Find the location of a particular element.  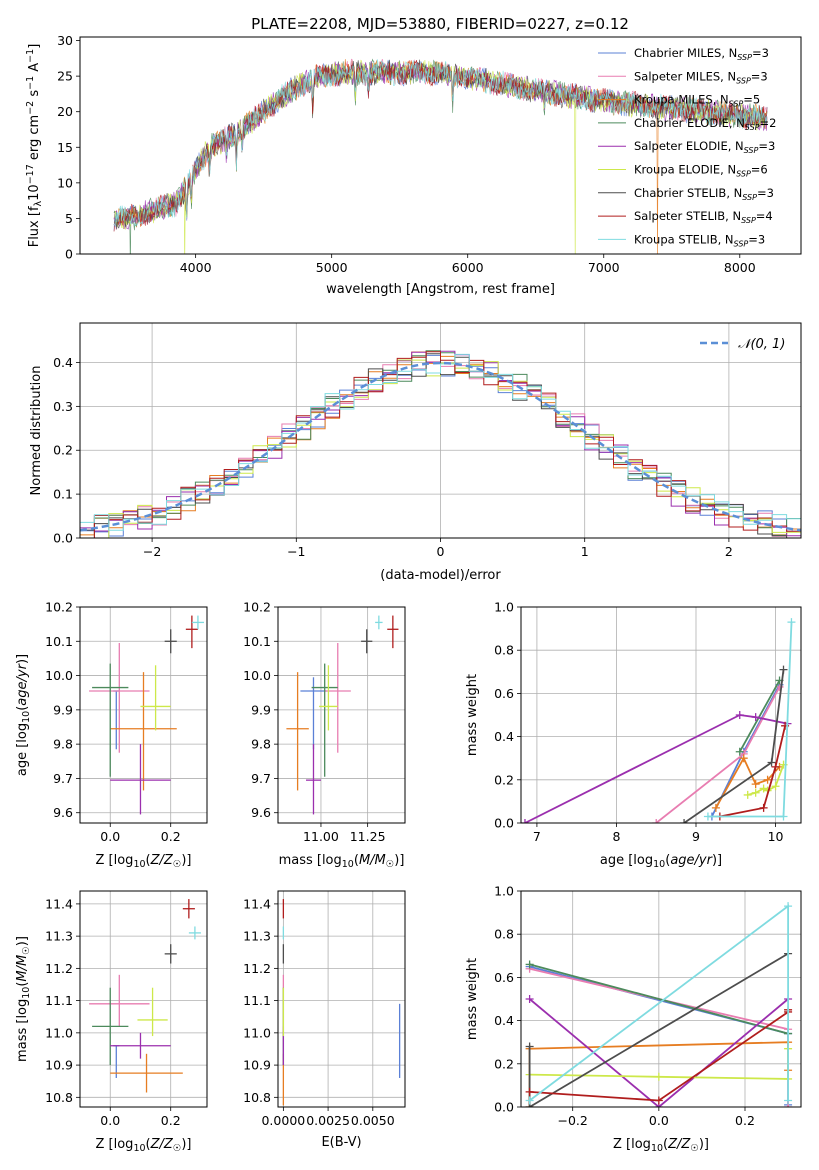

spectrum-series is located at coordinates (440, 143).